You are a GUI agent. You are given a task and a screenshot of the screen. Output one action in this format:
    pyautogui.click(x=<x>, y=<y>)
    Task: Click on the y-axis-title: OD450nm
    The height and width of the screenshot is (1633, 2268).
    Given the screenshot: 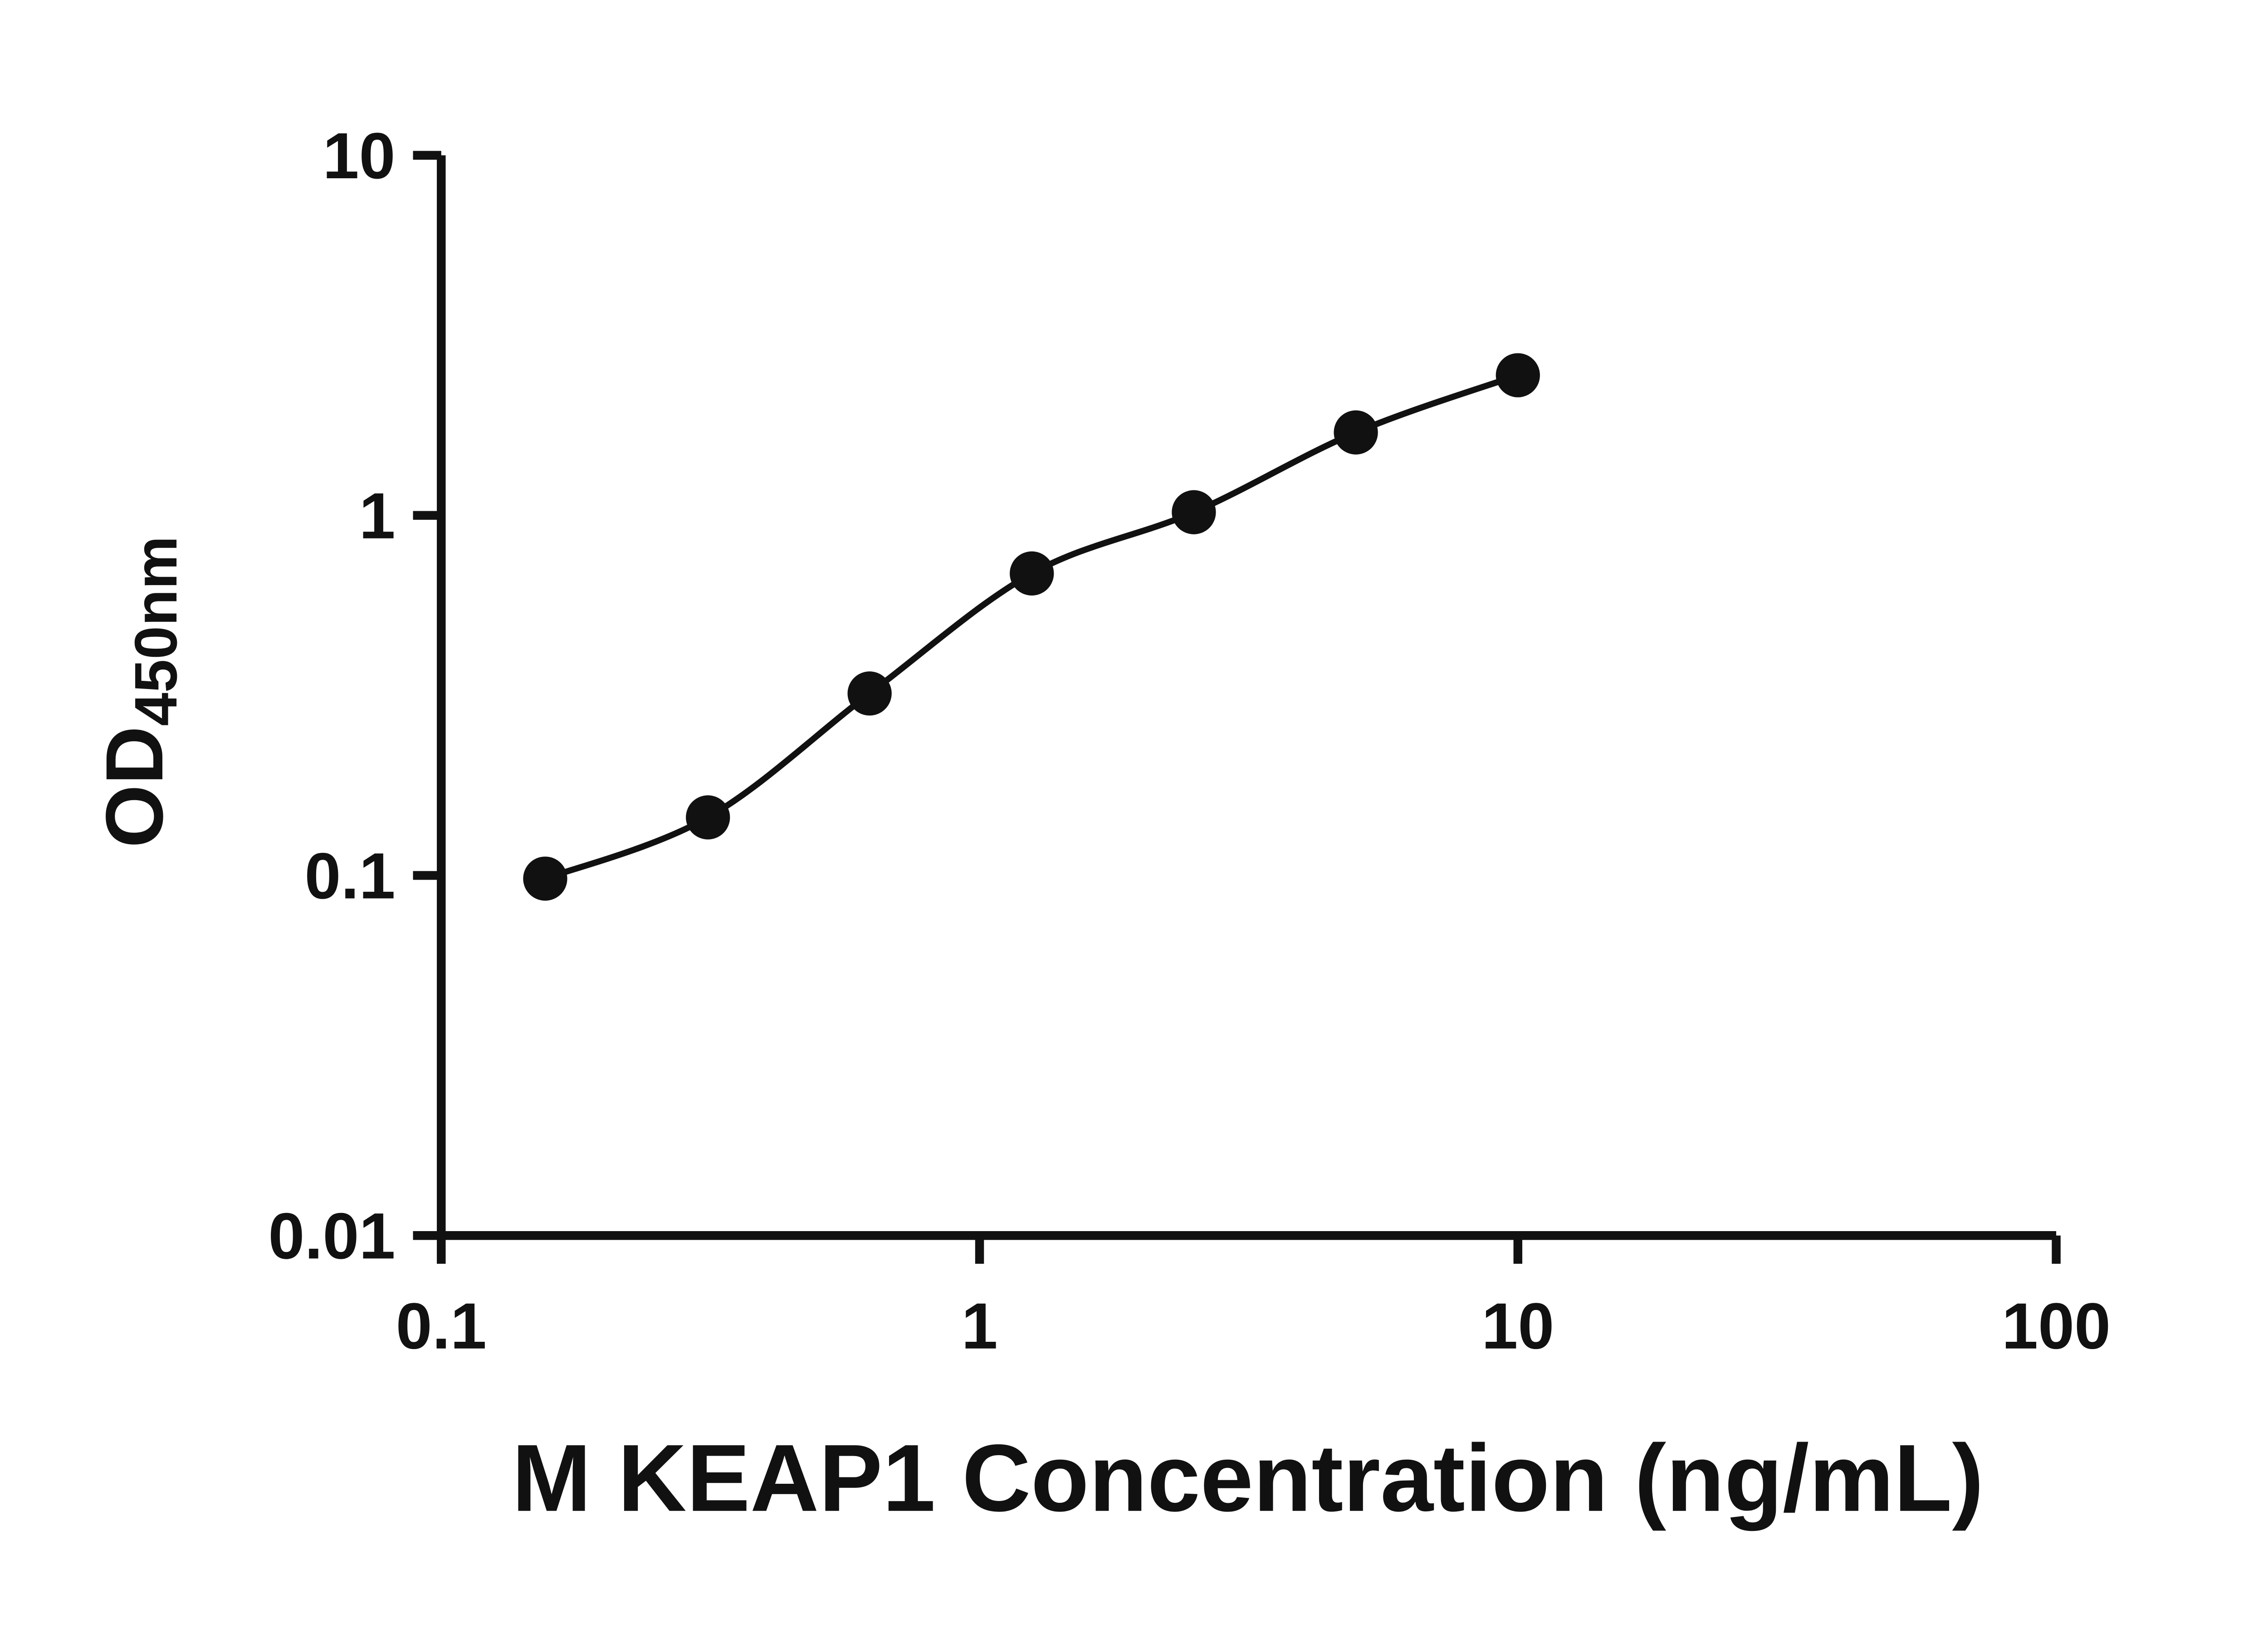 What is the action you would take?
    pyautogui.click(x=140, y=692)
    